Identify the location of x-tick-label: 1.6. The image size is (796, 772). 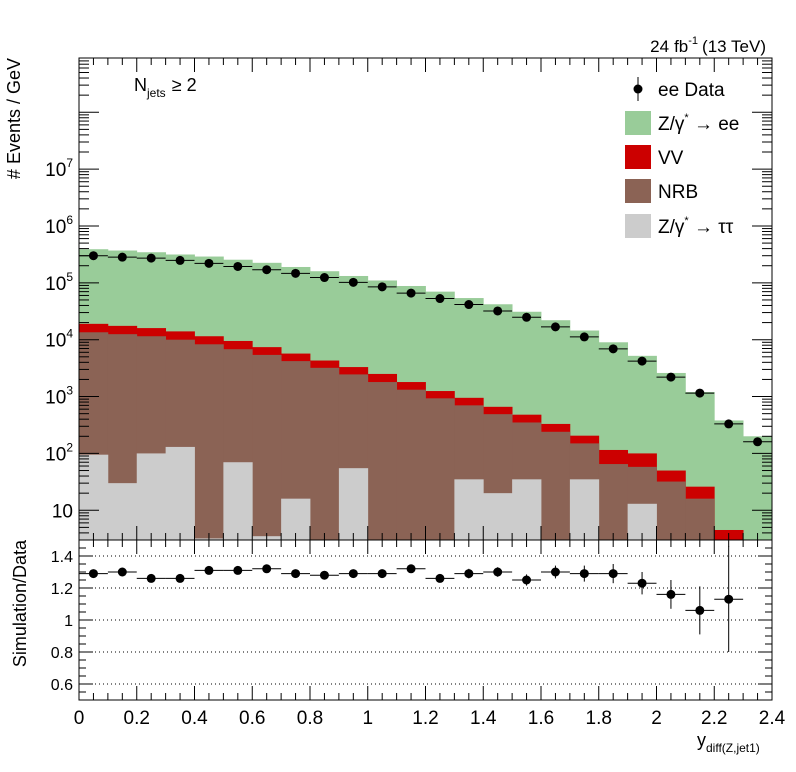
(541, 718).